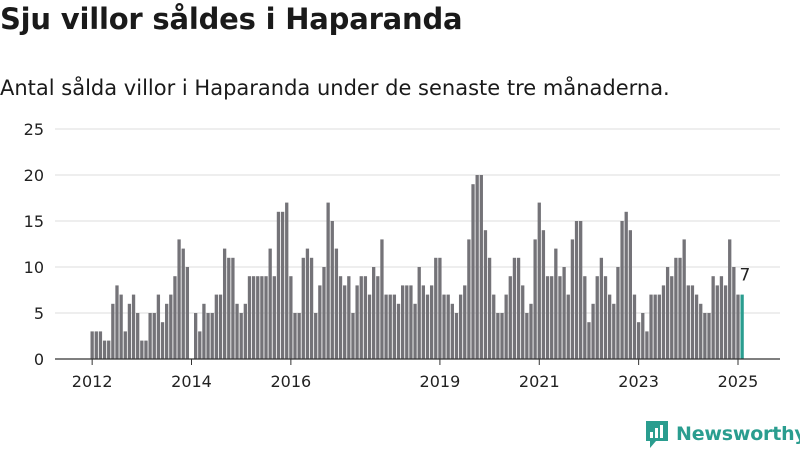 This screenshot has width=800, height=450. Describe the element at coordinates (34, 221) in the screenshot. I see `y-tick-label: 15` at that location.